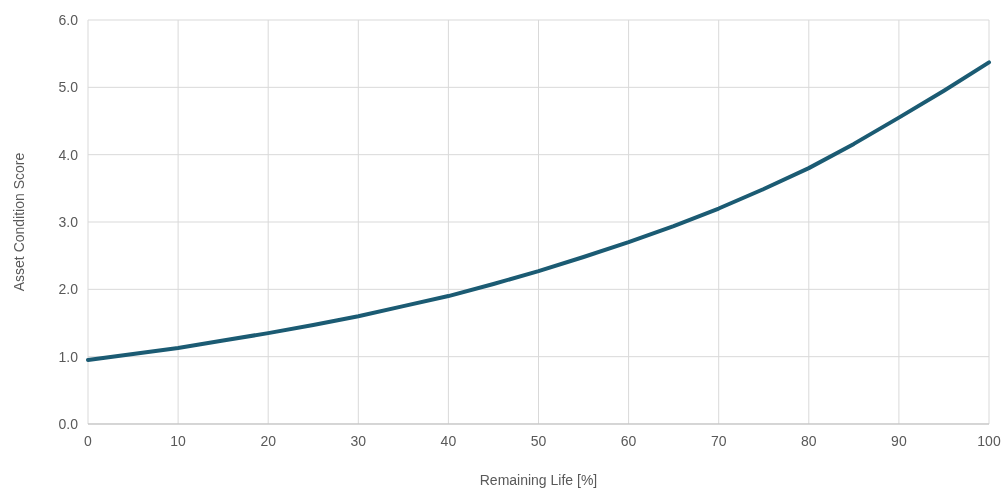 This screenshot has width=1007, height=495. Describe the element at coordinates (68, 221) in the screenshot. I see `y-tick-label: 3.0` at that location.